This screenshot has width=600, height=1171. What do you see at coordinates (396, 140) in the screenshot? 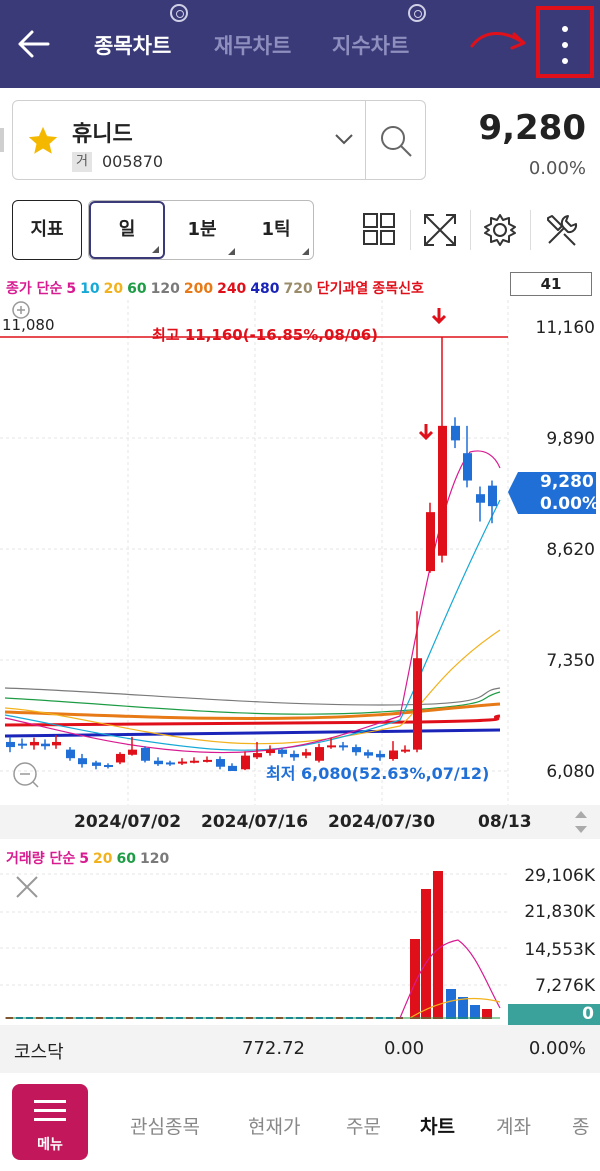
I see `search-button` at bounding box center [396, 140].